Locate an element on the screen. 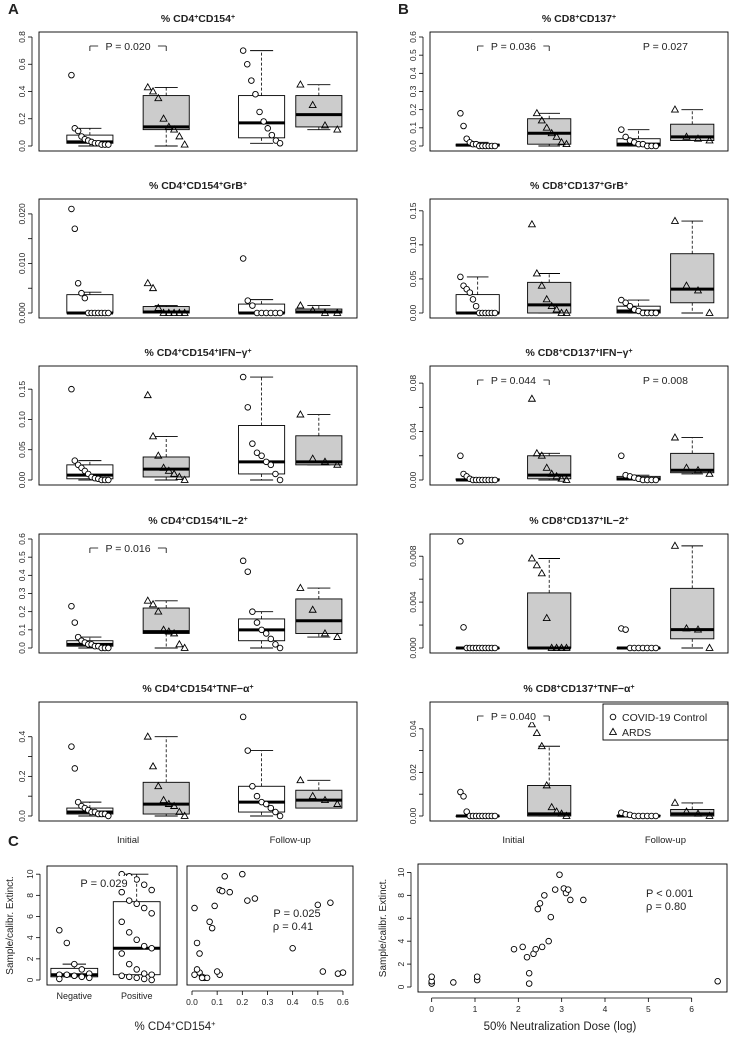  p-value-bracket: P = 0.016 is located at coordinates (128, 548).